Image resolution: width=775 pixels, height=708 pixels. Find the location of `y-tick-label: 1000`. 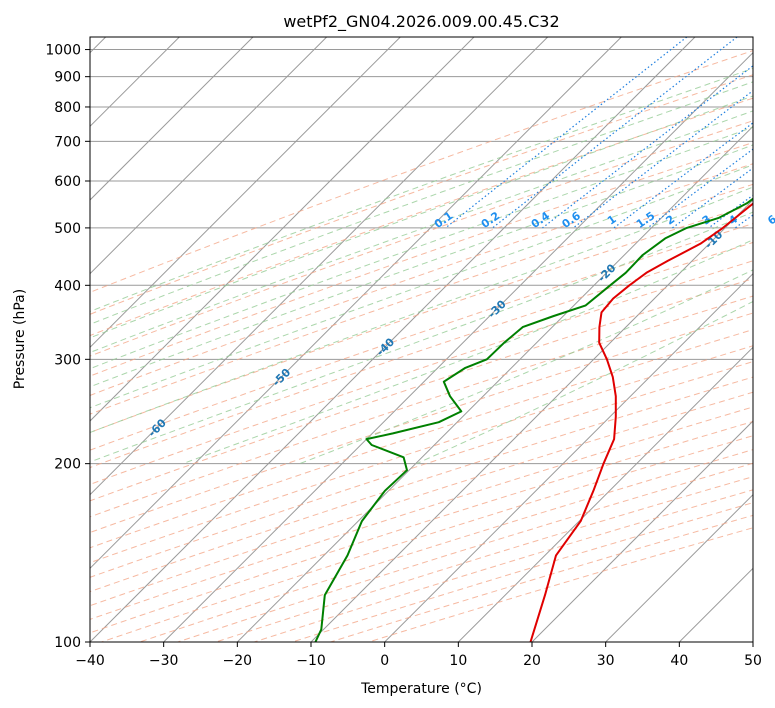

y-tick-label: 1000 is located at coordinates (63, 51).